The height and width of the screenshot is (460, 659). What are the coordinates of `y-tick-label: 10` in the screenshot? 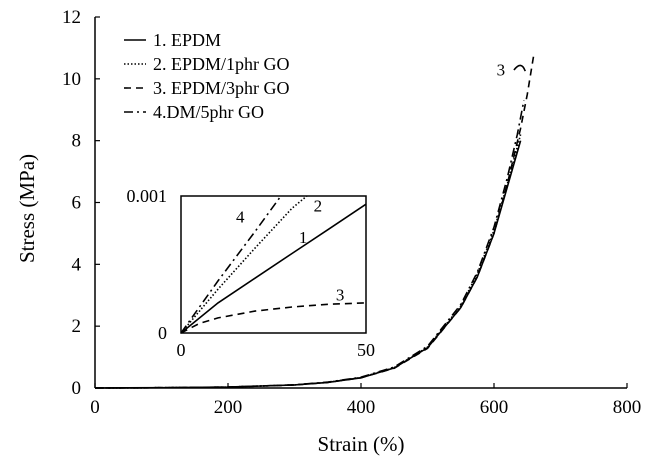 It's located at (71, 79).